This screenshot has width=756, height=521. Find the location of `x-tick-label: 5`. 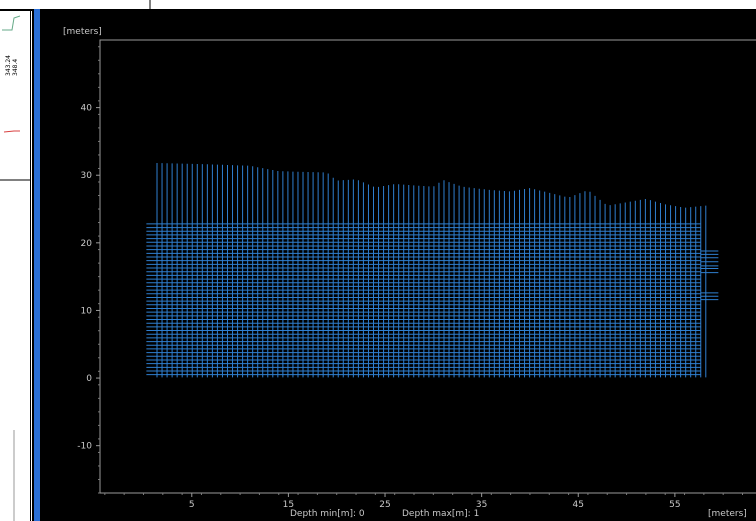

x-tick-label: 5 is located at coordinates (192, 505).